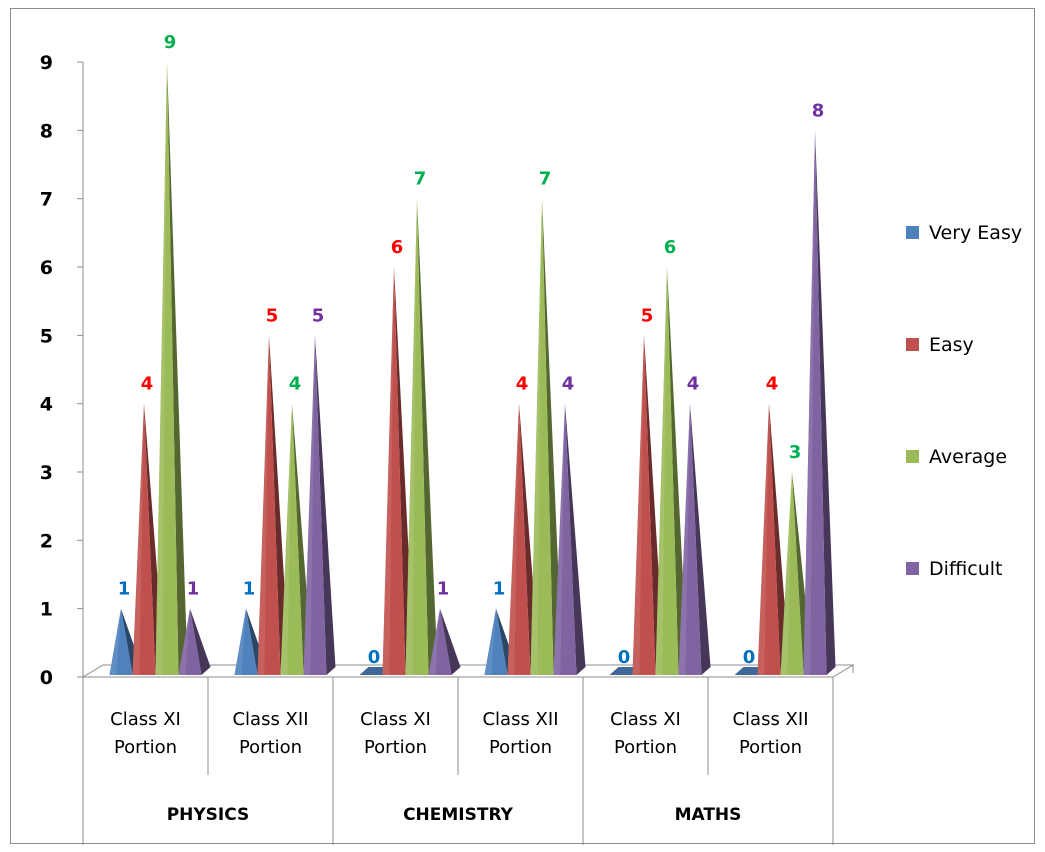 The image size is (1045, 852). I want to click on y-tick-label: 8, so click(46, 131).